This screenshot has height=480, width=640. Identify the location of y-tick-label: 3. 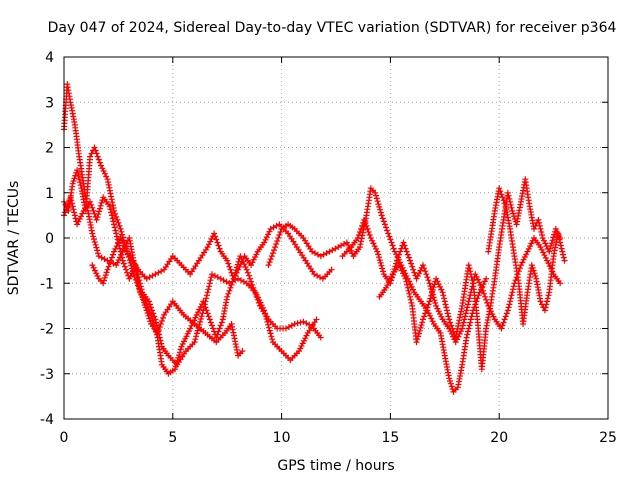
(49, 103).